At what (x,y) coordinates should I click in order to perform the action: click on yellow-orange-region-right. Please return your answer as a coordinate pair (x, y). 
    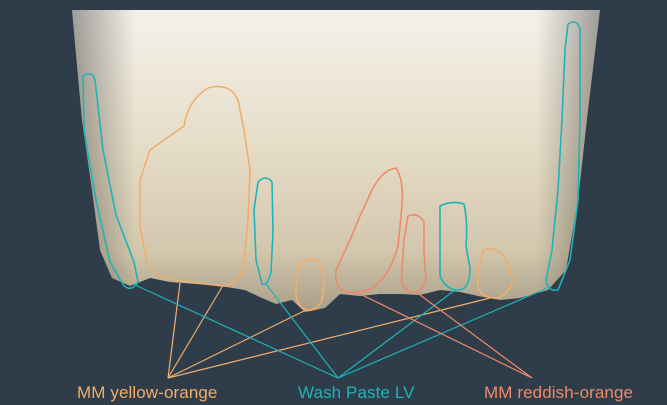
    Looking at the image, I should click on (495, 273).